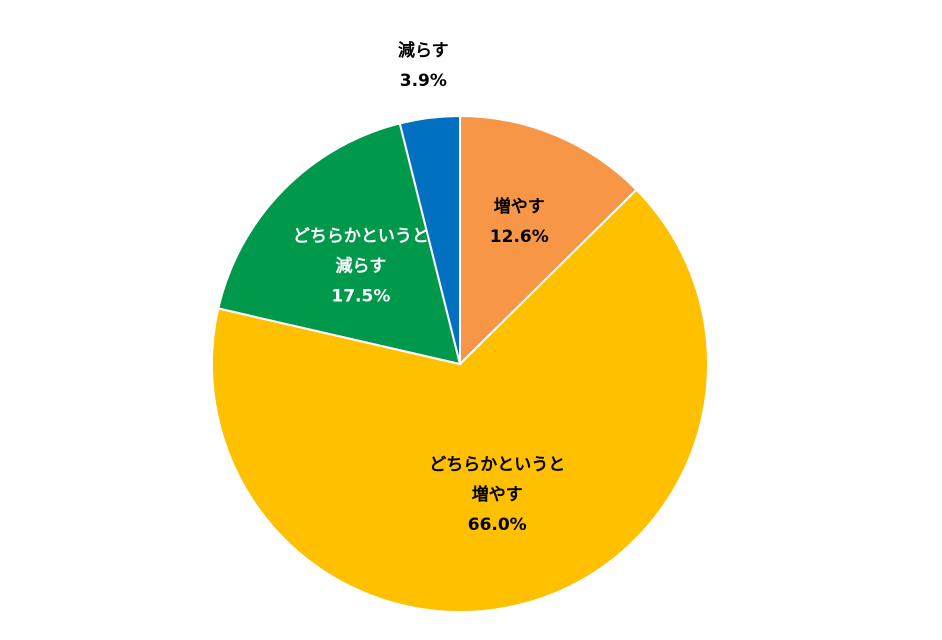  I want to click on slice-value-label: 12.6%, so click(519, 237).